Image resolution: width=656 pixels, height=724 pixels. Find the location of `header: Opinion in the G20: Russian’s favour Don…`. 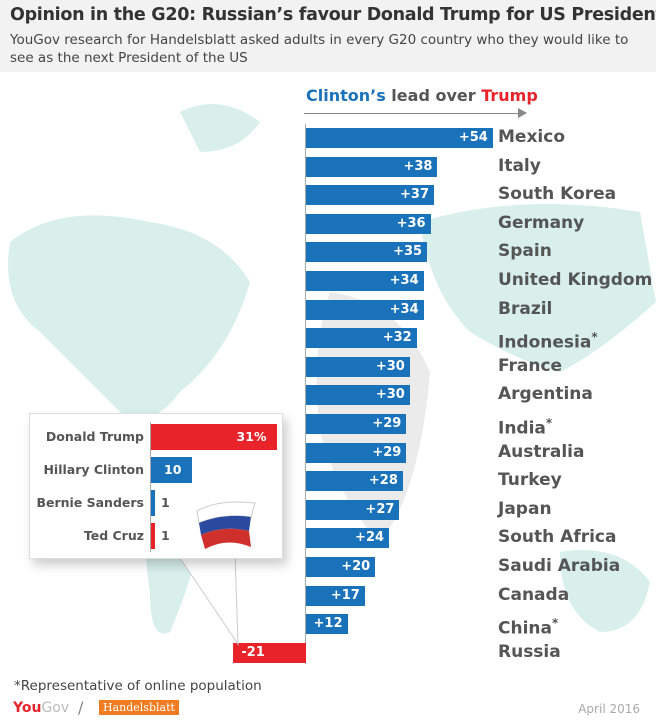

header: Opinion in the G20: Russian’s favour Don… is located at coordinates (328, 36).